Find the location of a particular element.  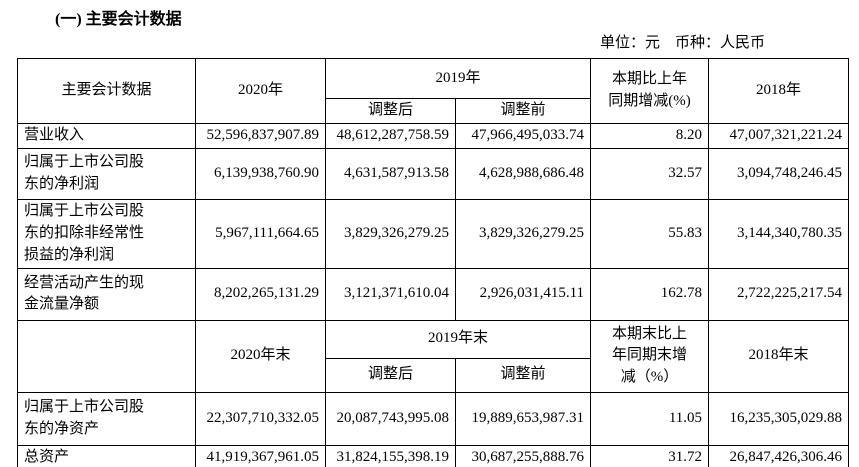

header-end-change-percent: 本期末比上 年同期末增 减（%） is located at coordinates (650, 356).